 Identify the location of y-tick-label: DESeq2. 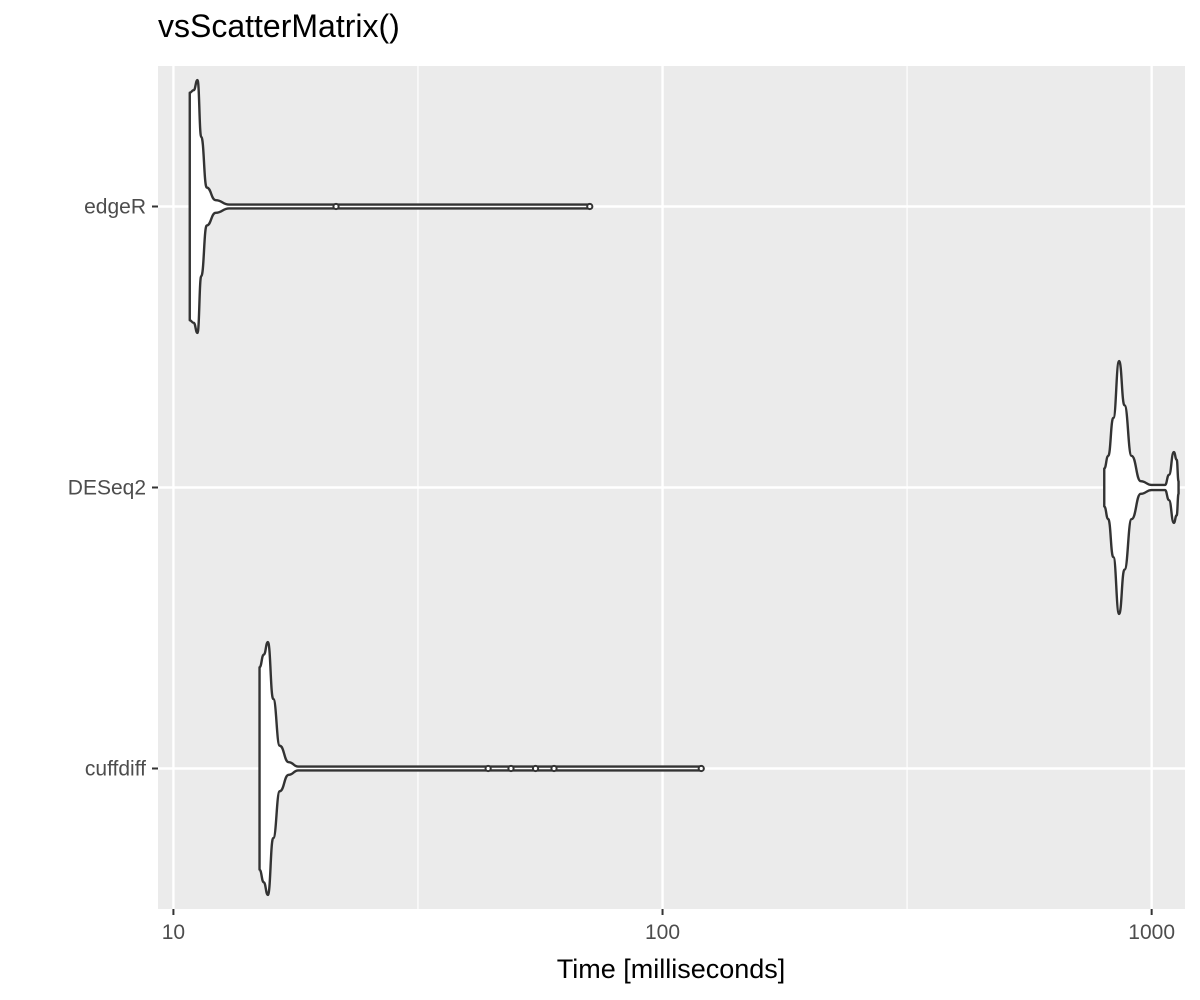
(107, 488).